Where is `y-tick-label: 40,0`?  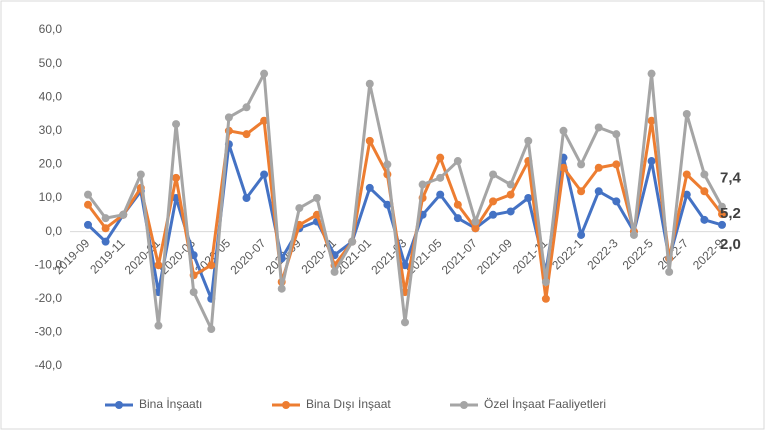 y-tick-label: 40,0 is located at coordinates (51, 96).